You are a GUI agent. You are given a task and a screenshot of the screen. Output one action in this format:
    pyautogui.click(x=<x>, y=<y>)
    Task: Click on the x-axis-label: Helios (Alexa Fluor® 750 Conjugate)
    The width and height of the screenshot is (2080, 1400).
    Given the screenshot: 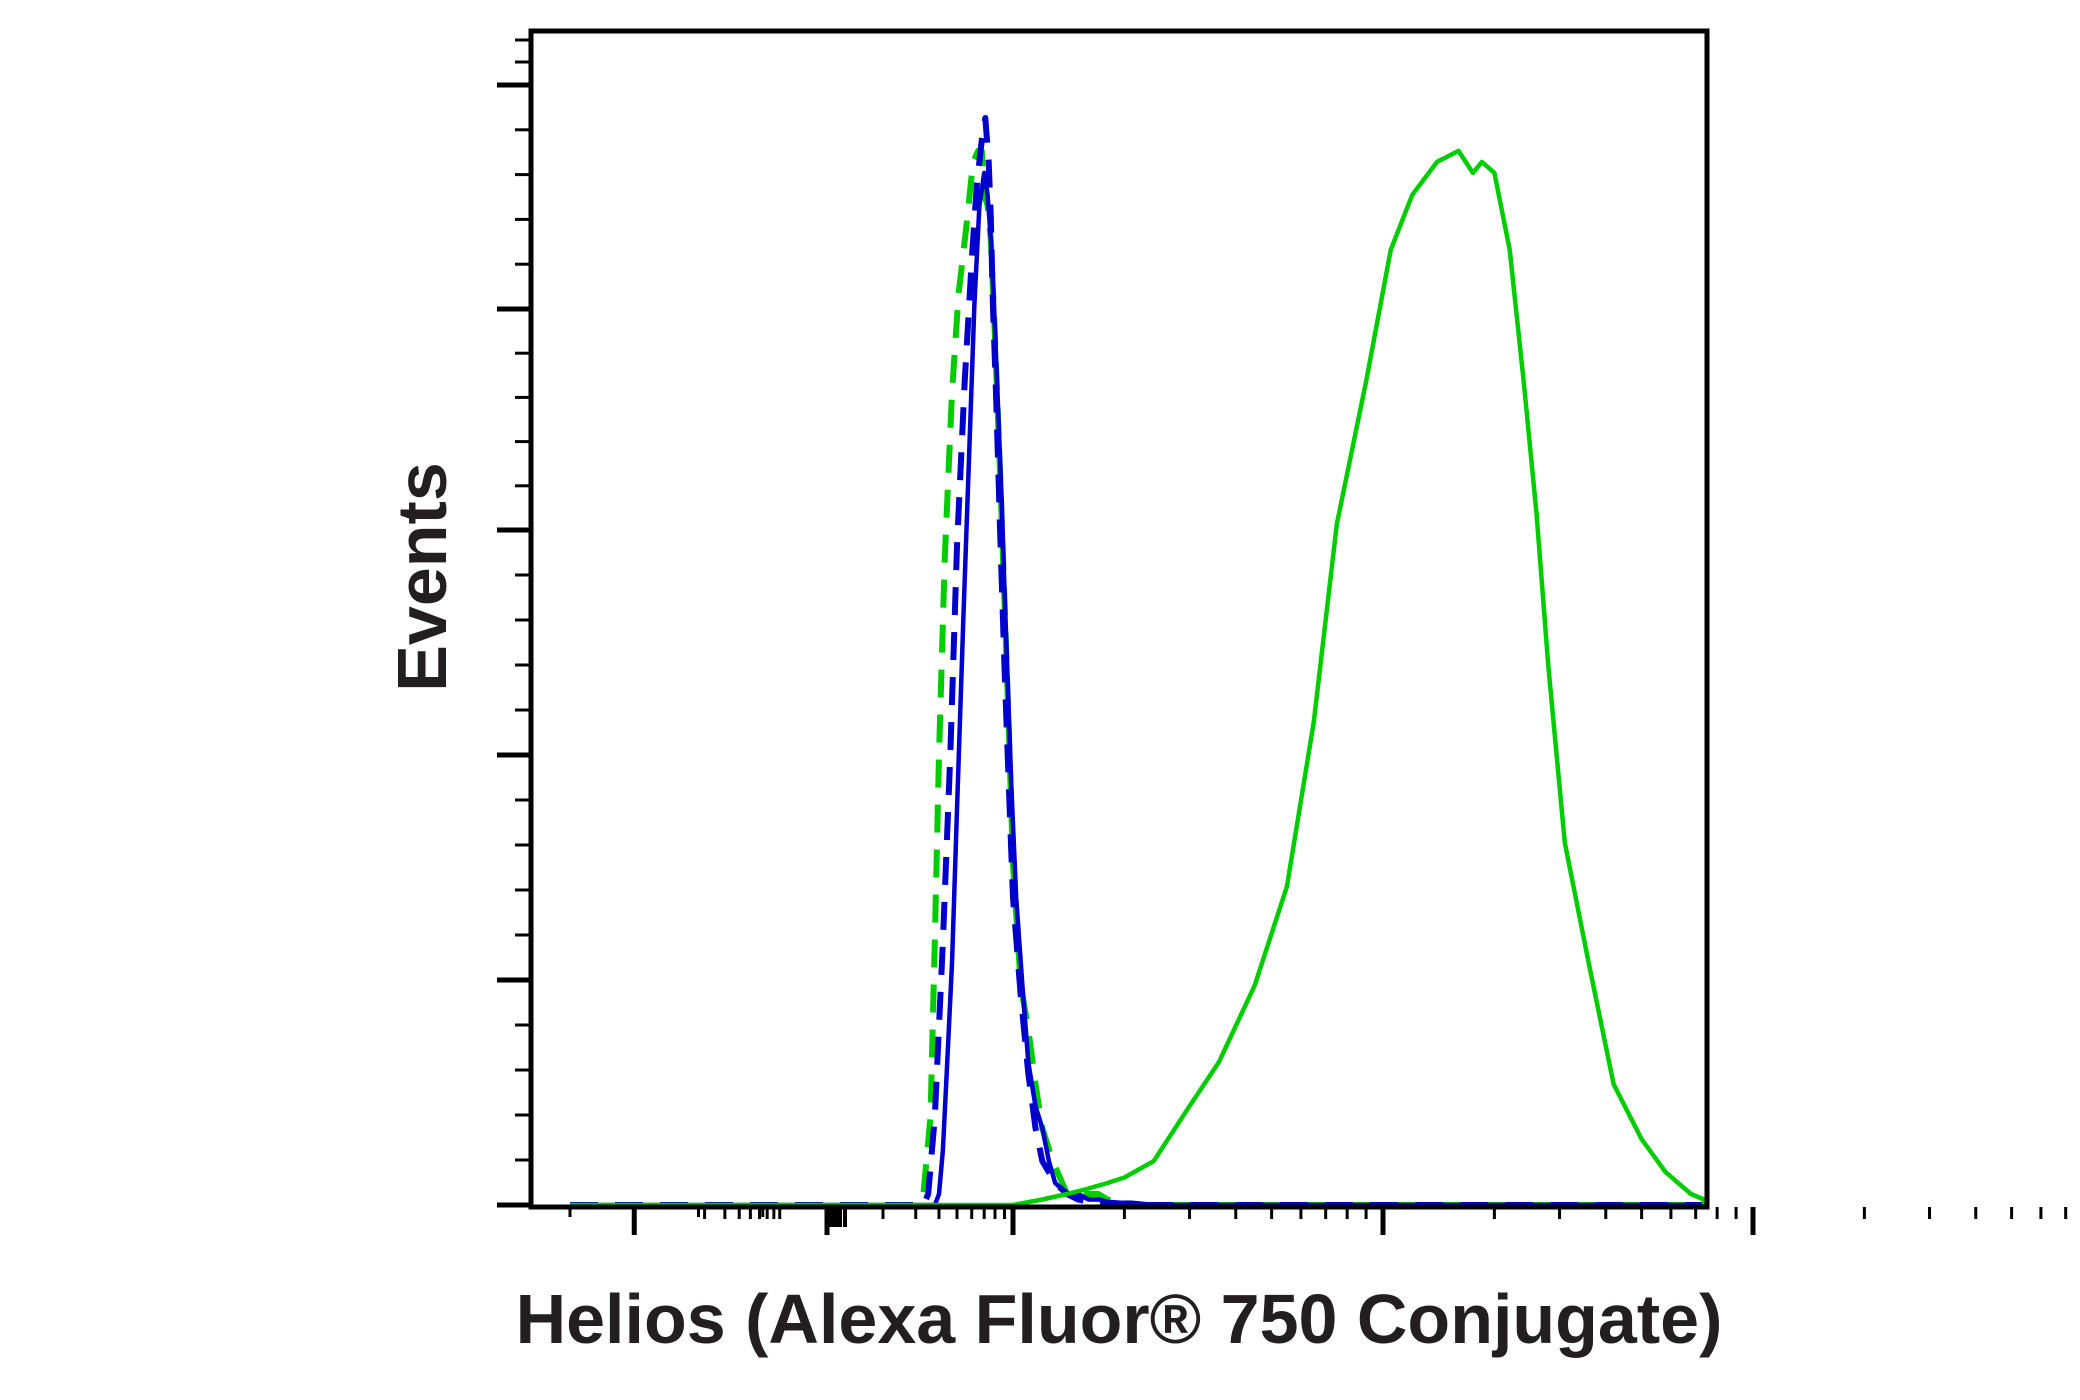 What is the action you would take?
    pyautogui.click(x=1119, y=1319)
    